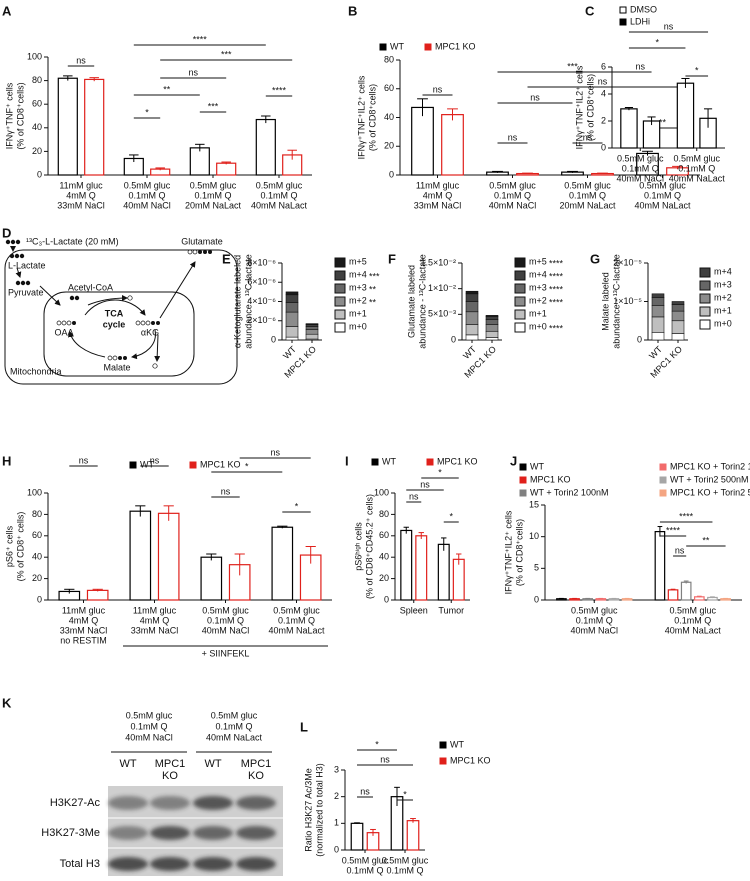  Describe the element at coordinates (536, 568) in the screenshot. I see `y-tick-label: 5` at that location.